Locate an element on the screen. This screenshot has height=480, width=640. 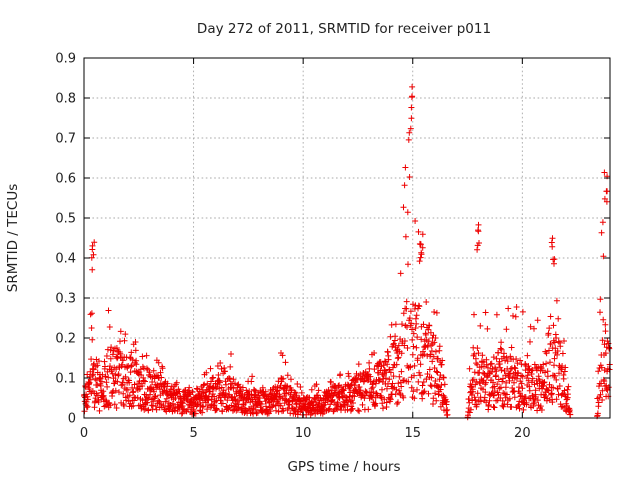
y-tick-label: 0.6 is located at coordinates (65, 179).